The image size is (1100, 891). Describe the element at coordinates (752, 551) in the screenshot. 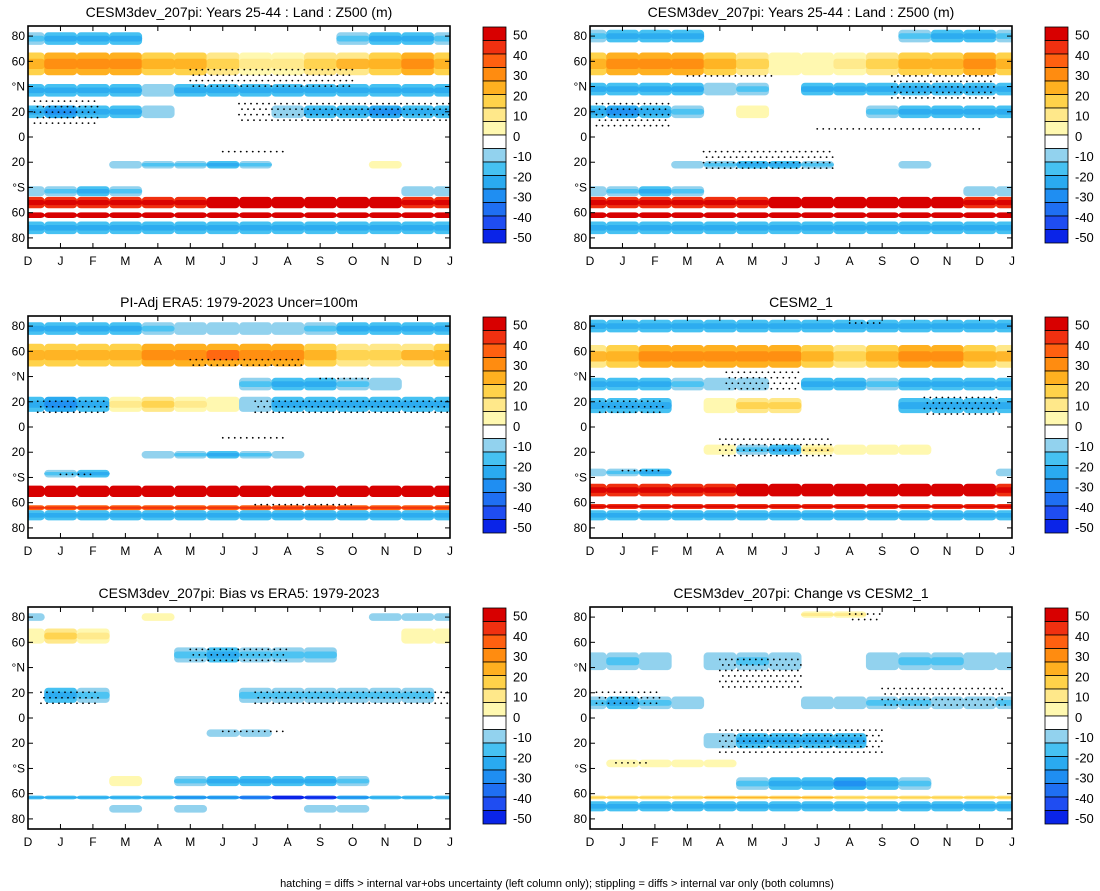

I see `x-tick-label: M` at that location.